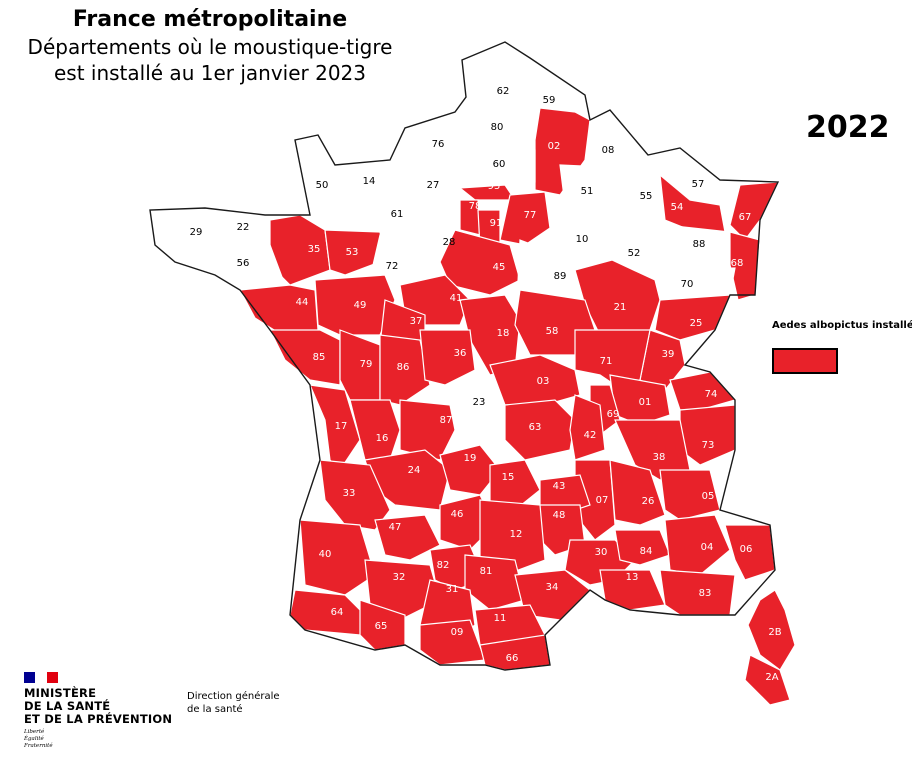  What do you see at coordinates (452, 589) in the screenshot?
I see `department-label-31: 31` at bounding box center [452, 589].